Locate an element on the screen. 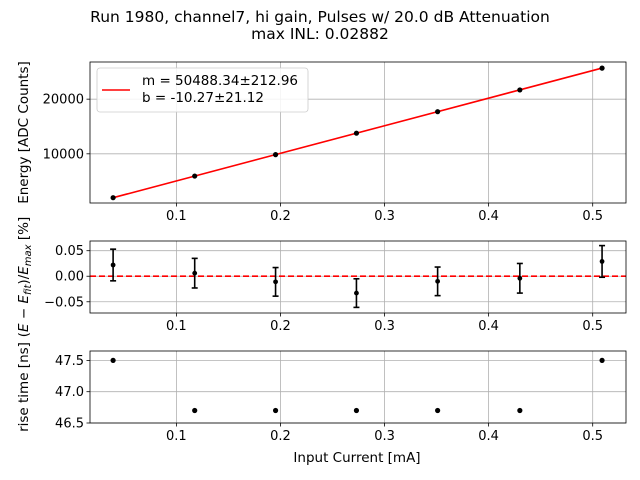 The image size is (640, 480). y-axis-label: (E − Efit)/Emax [%] is located at coordinates (25, 277).